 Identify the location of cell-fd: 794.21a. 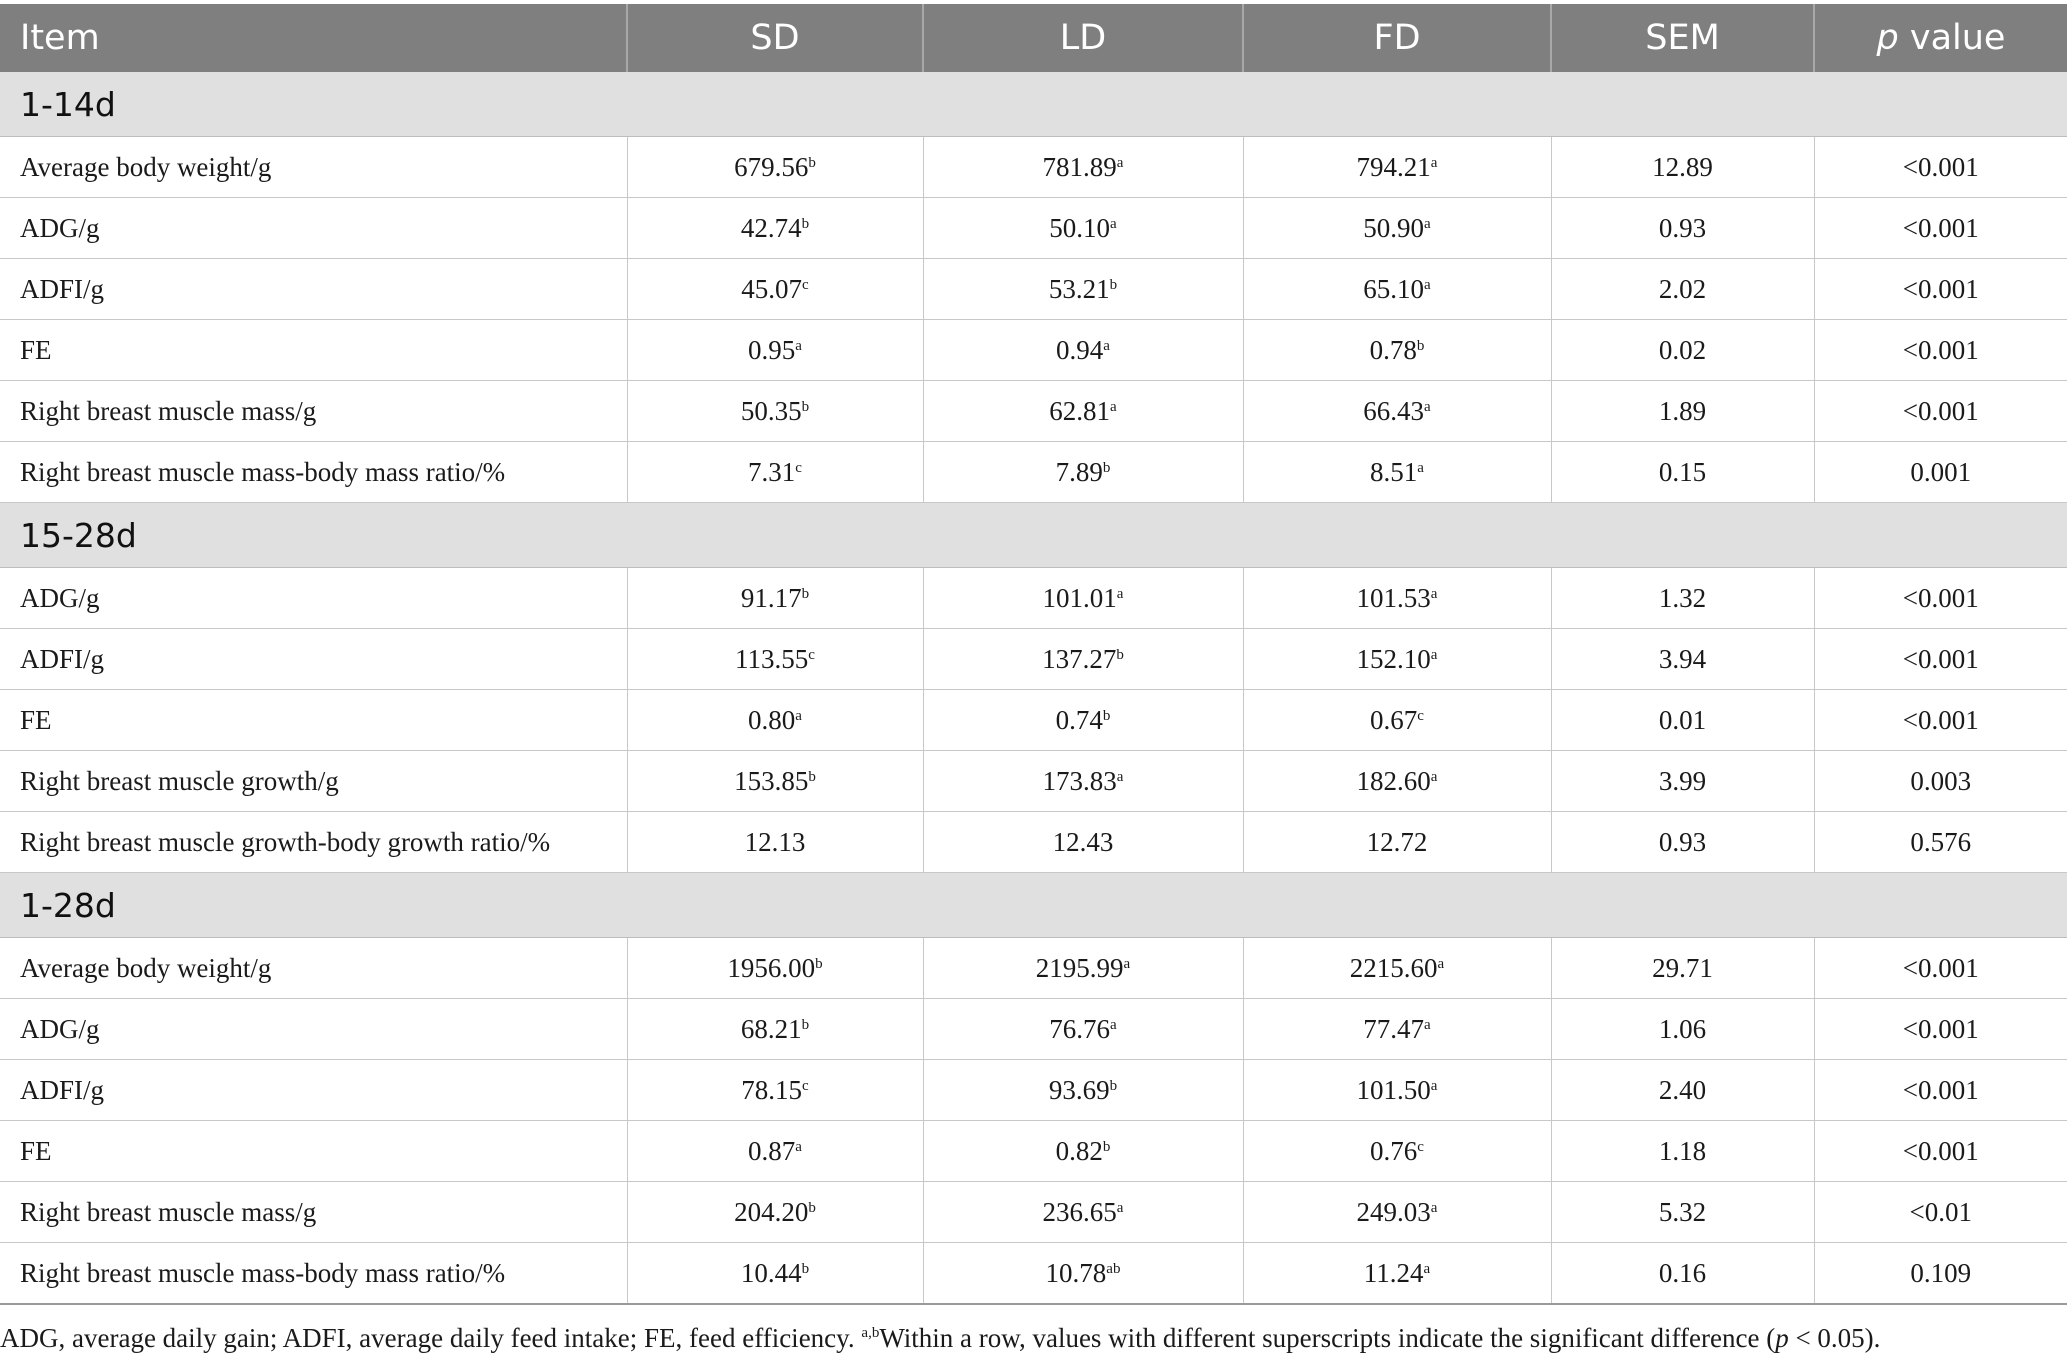
(1397, 167).